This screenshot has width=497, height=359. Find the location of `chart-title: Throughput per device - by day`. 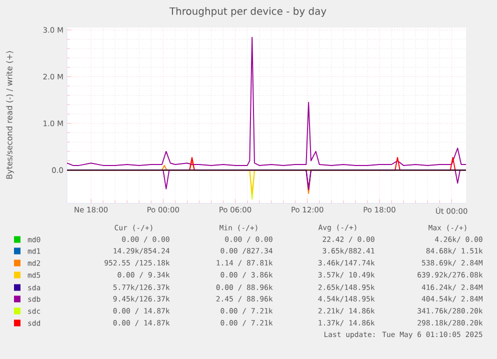

chart-title: Throughput per device - by day is located at coordinates (247, 12).